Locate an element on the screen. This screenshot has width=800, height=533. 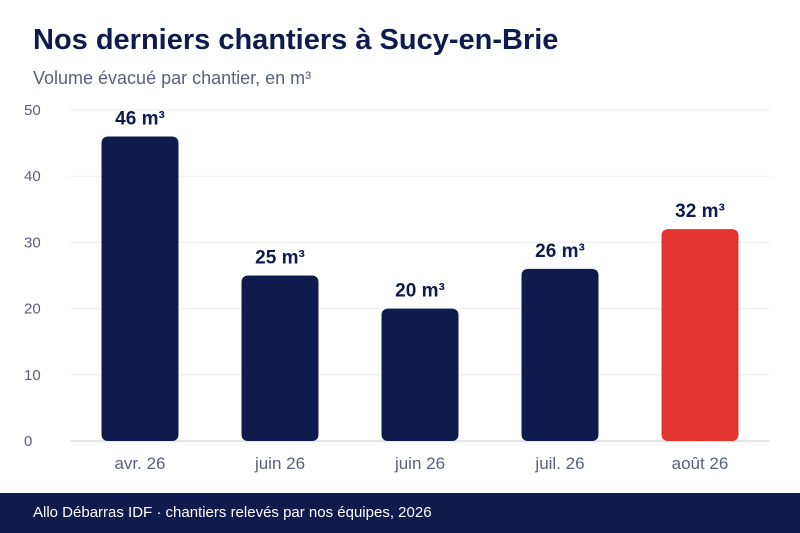
data-label: 46 m³ is located at coordinates (140, 118).